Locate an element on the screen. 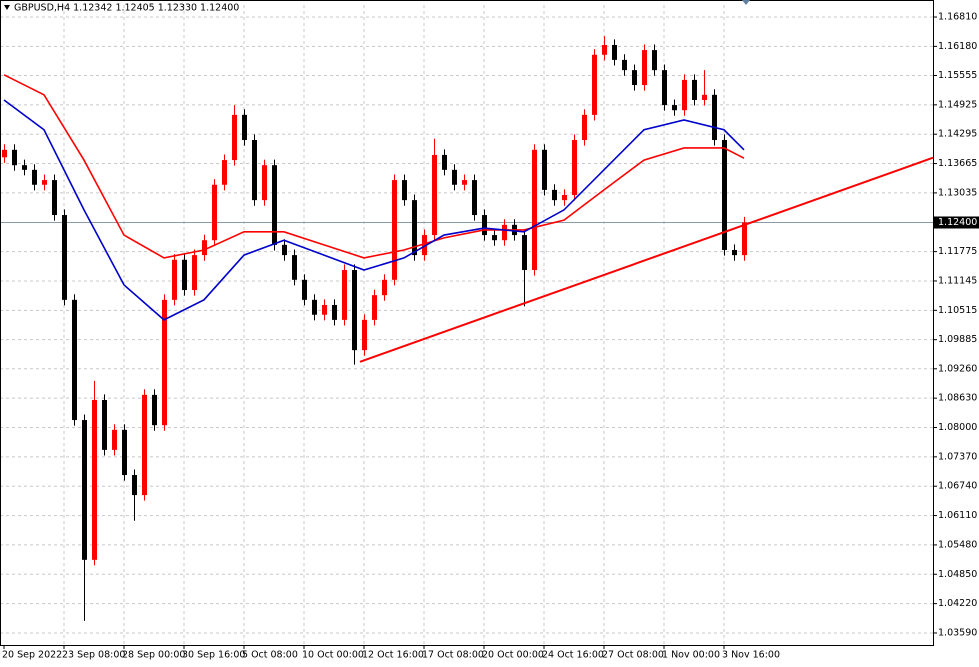 The image size is (979, 667). y-tick-label: 1.07370 is located at coordinates (957, 456).